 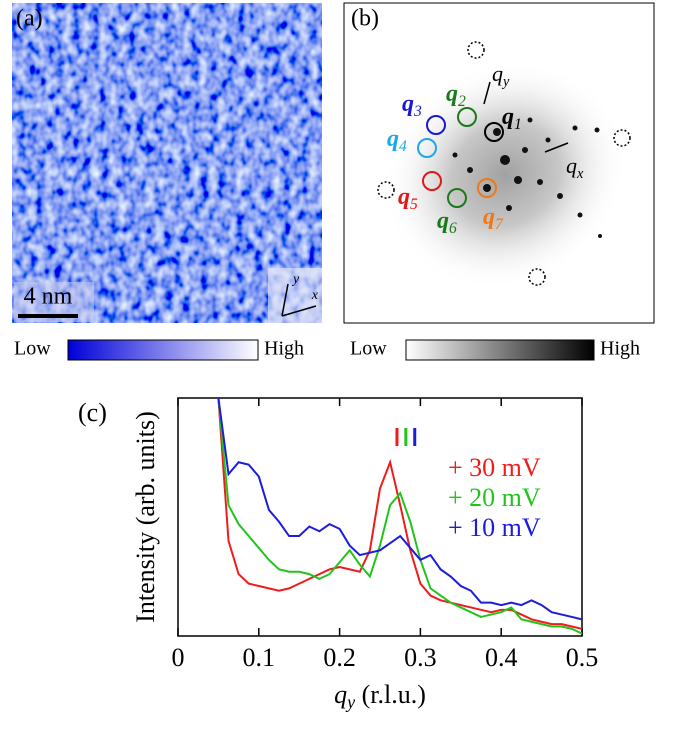 I want to click on q-subscript: 6, so click(x=453, y=228).